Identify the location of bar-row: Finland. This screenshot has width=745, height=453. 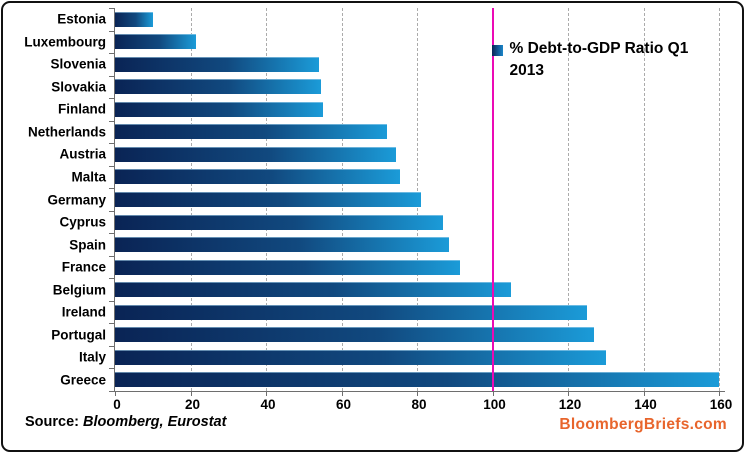
(388, 109).